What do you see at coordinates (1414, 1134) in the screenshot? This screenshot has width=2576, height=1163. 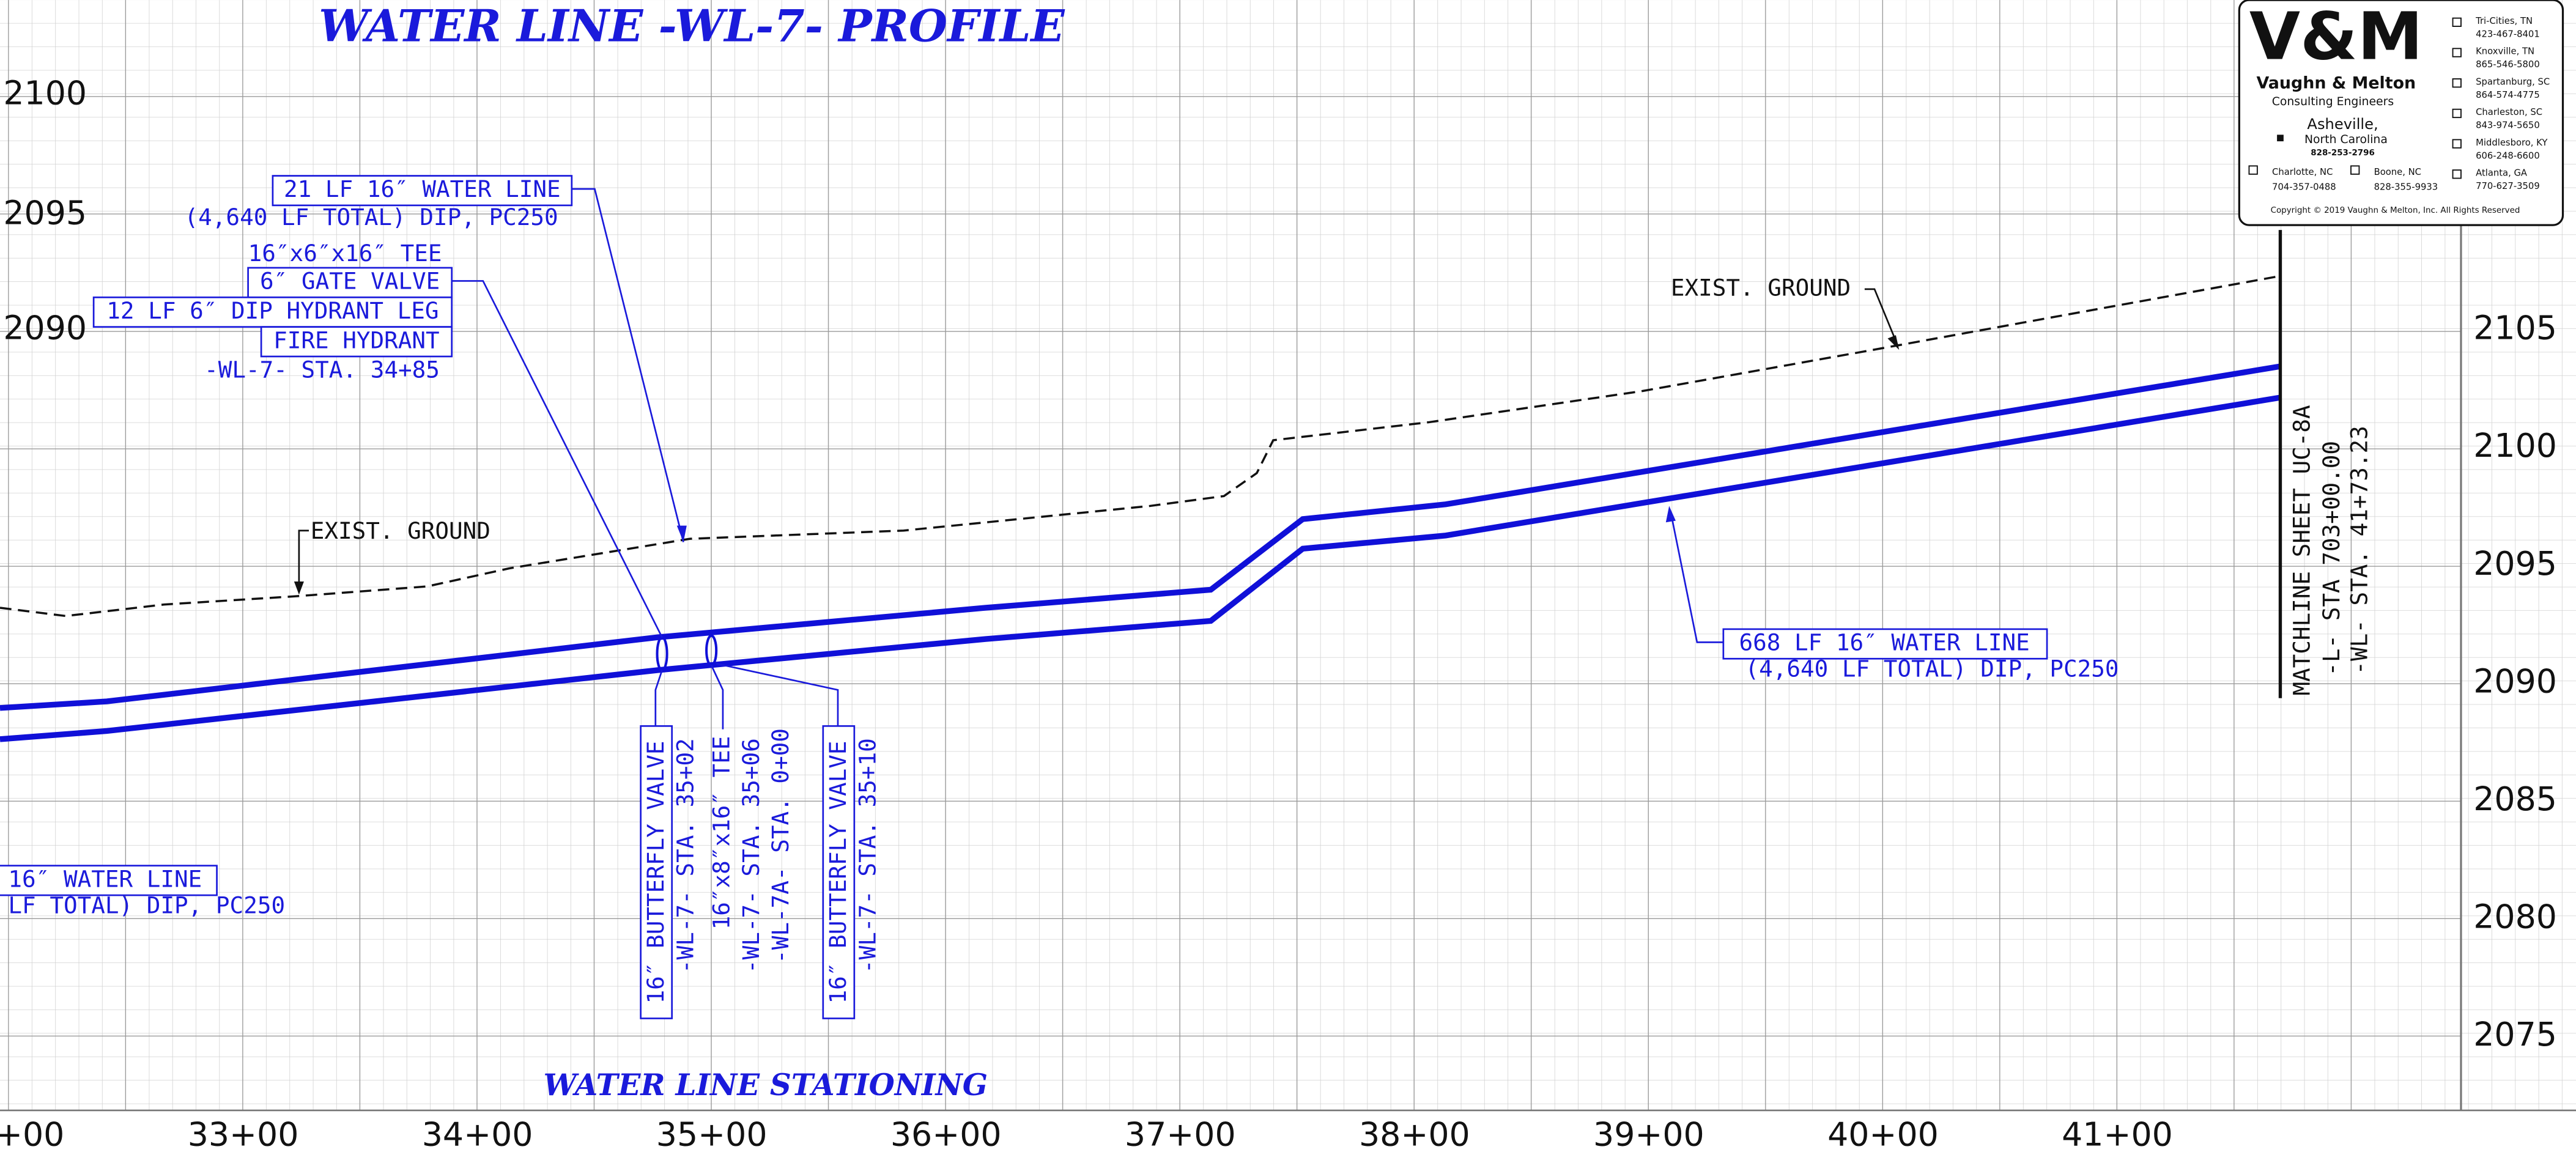 I see `station-label: 38+00` at bounding box center [1414, 1134].